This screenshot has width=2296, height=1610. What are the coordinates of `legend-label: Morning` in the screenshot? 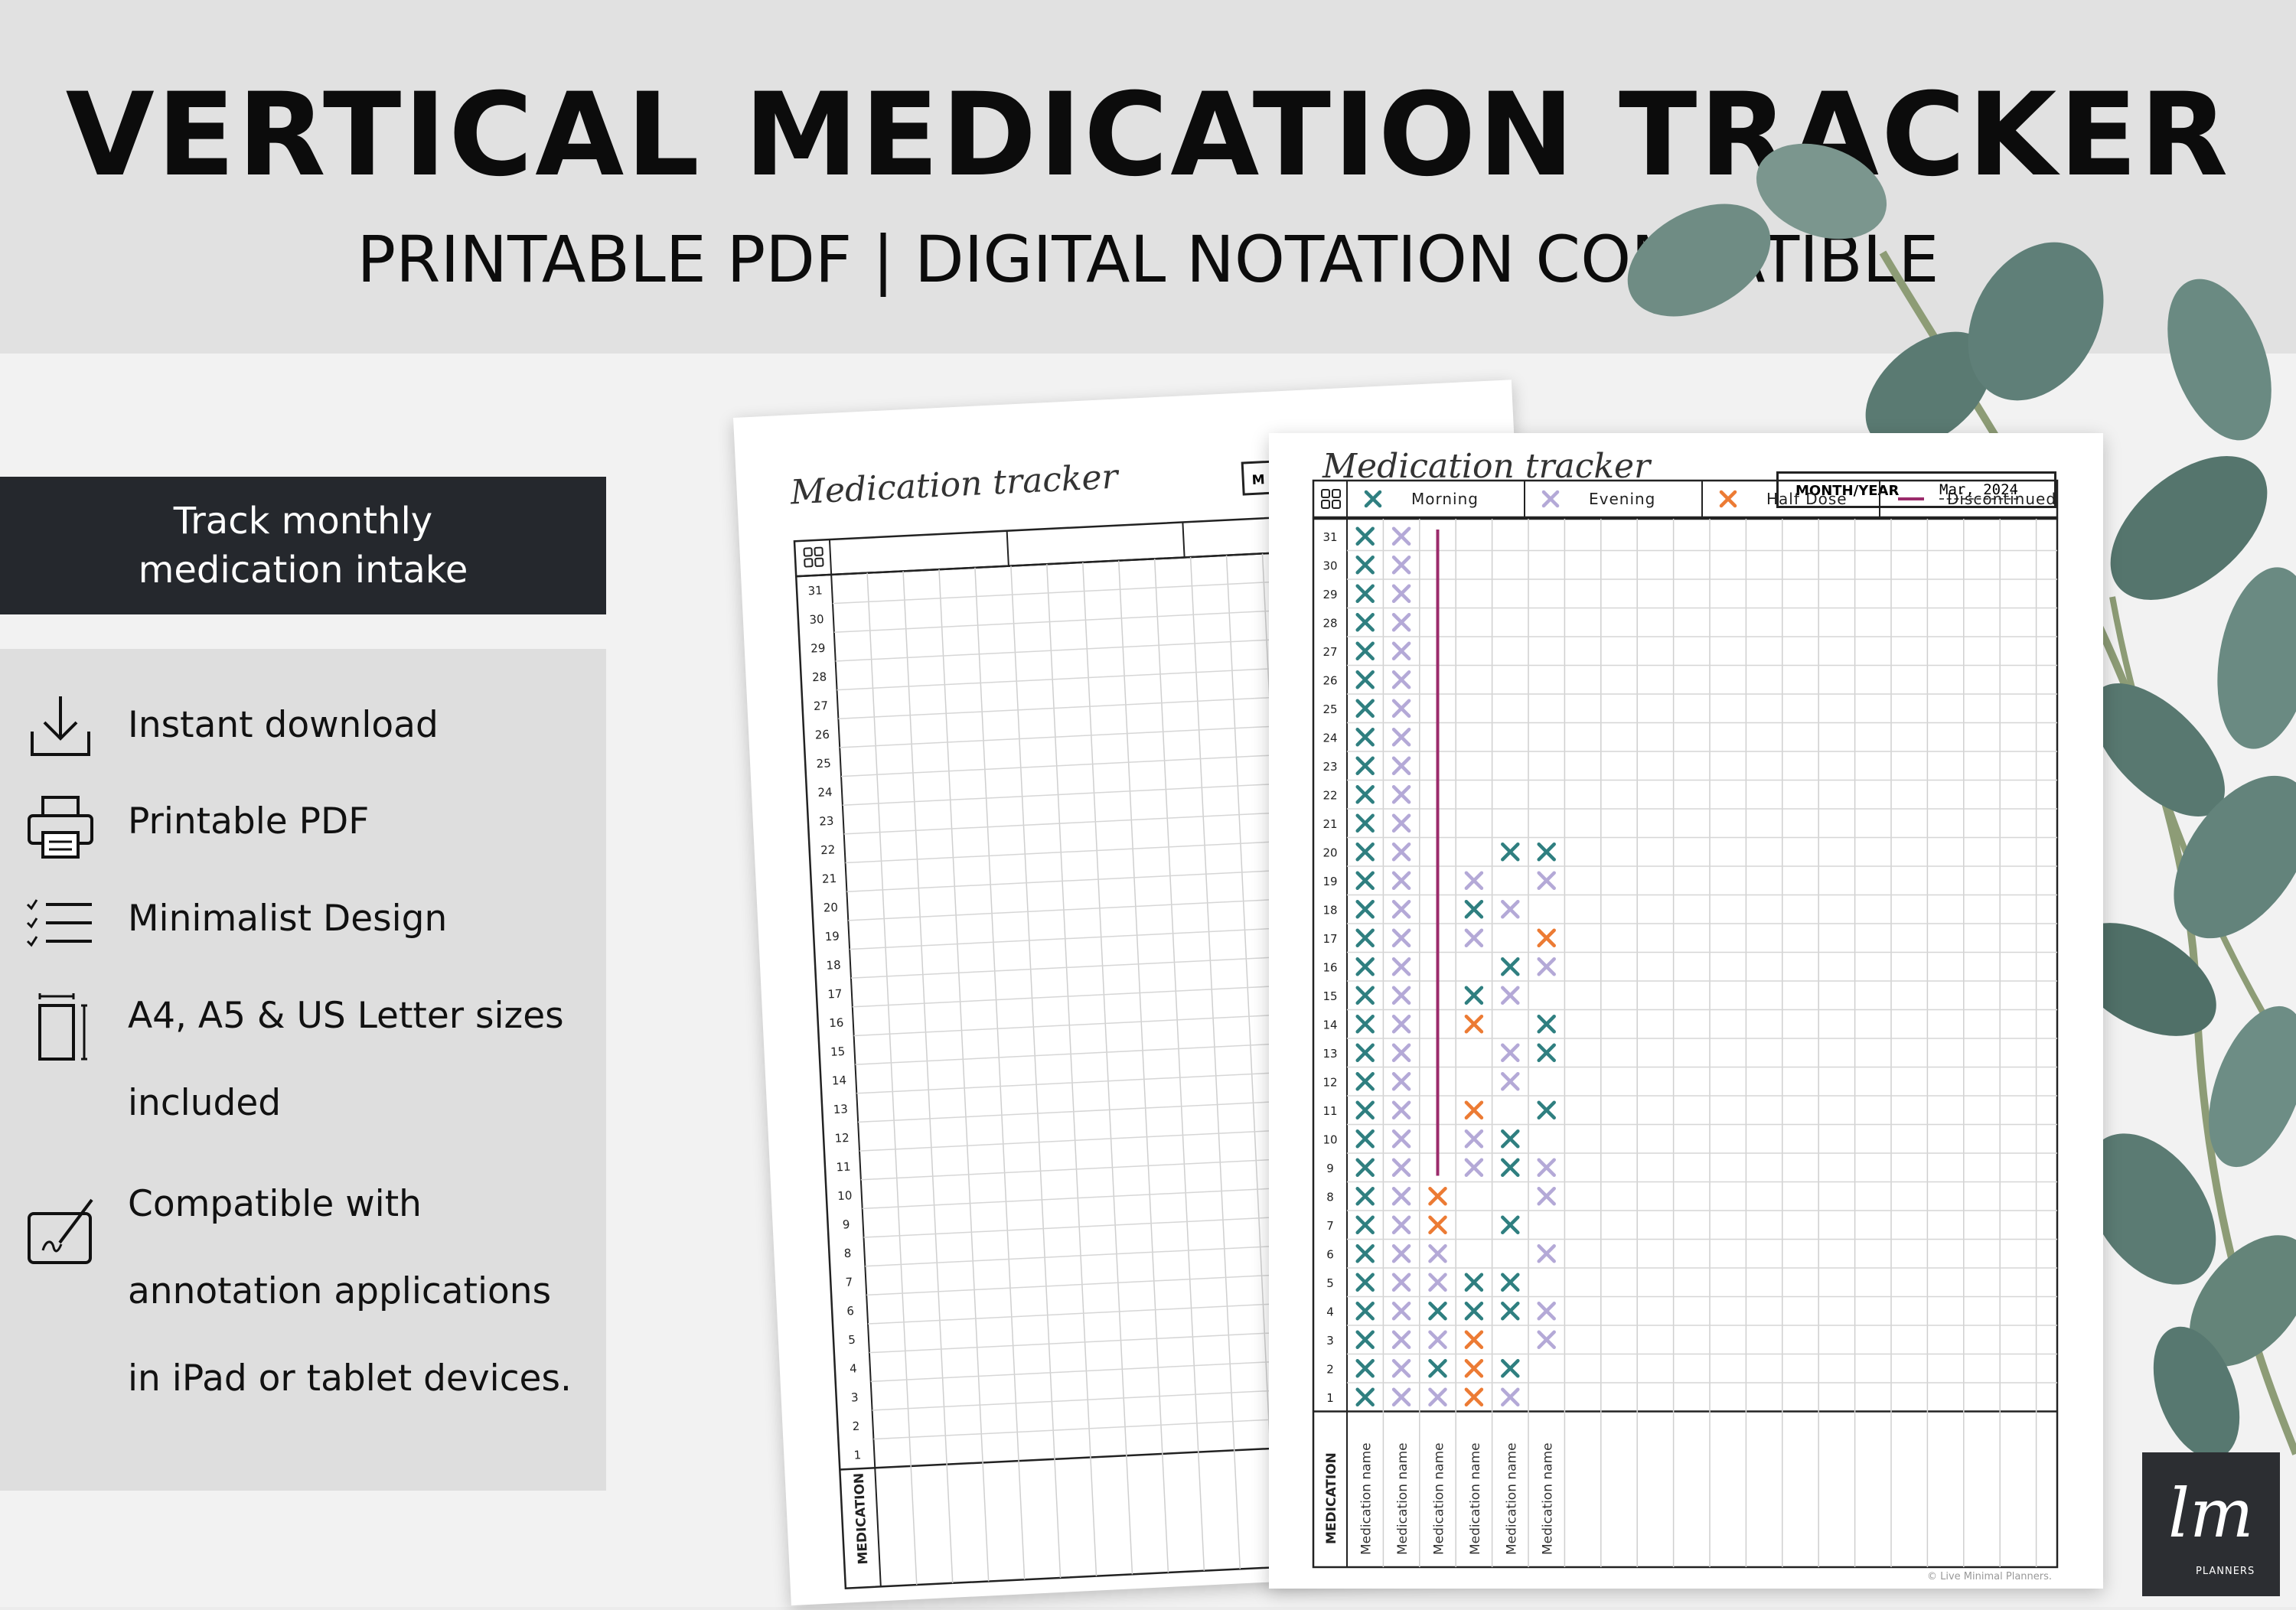 It's located at (1445, 499).